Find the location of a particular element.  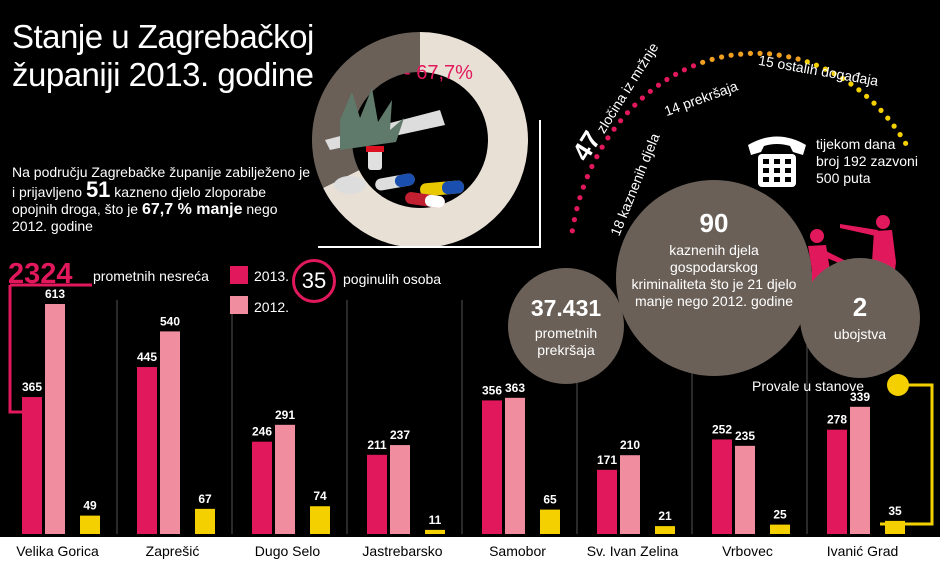

city-label: Jastrebarsko is located at coordinates (402, 551).